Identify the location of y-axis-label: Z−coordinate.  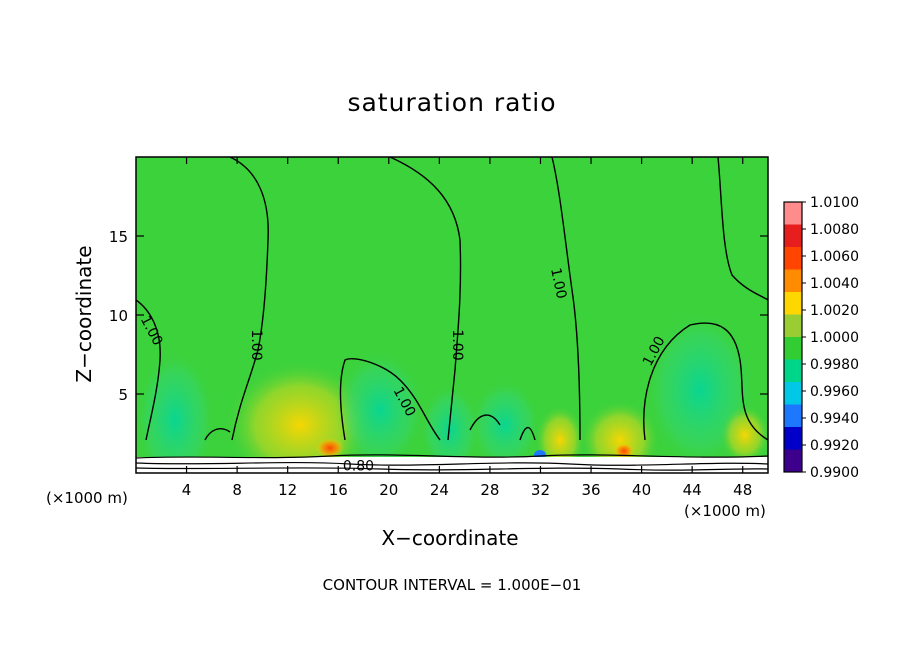
(84, 314).